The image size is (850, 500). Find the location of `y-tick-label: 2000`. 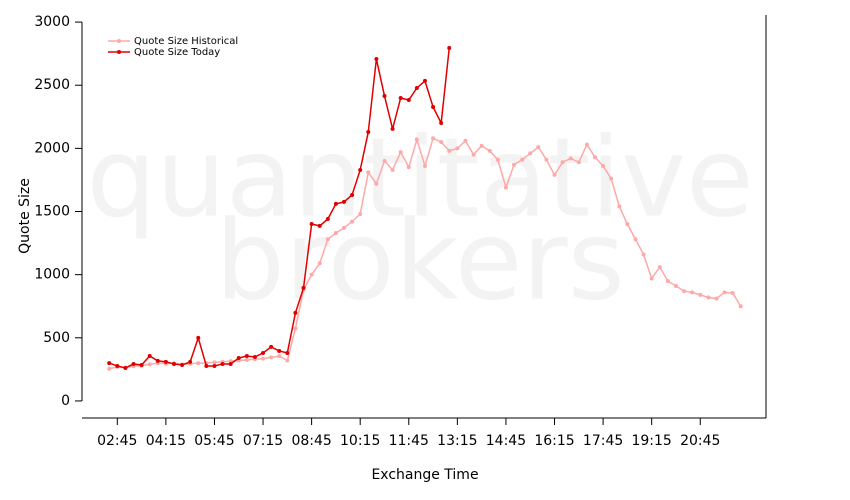

y-tick-label: 2000 is located at coordinates (52, 148).